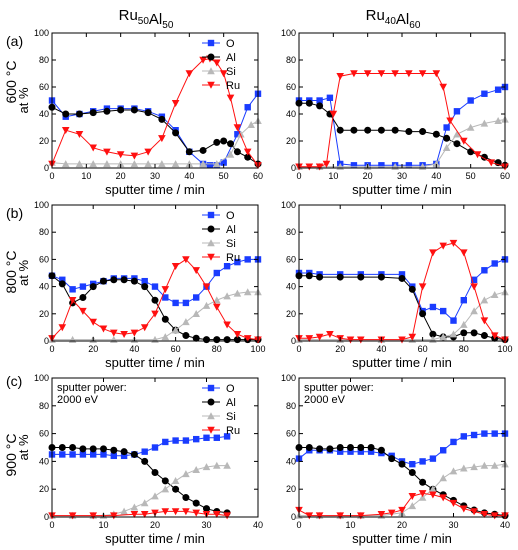 The width and height of the screenshot is (518, 550). Describe the element at coordinates (291, 114) in the screenshot. I see `y-tick-label: 40` at that location.